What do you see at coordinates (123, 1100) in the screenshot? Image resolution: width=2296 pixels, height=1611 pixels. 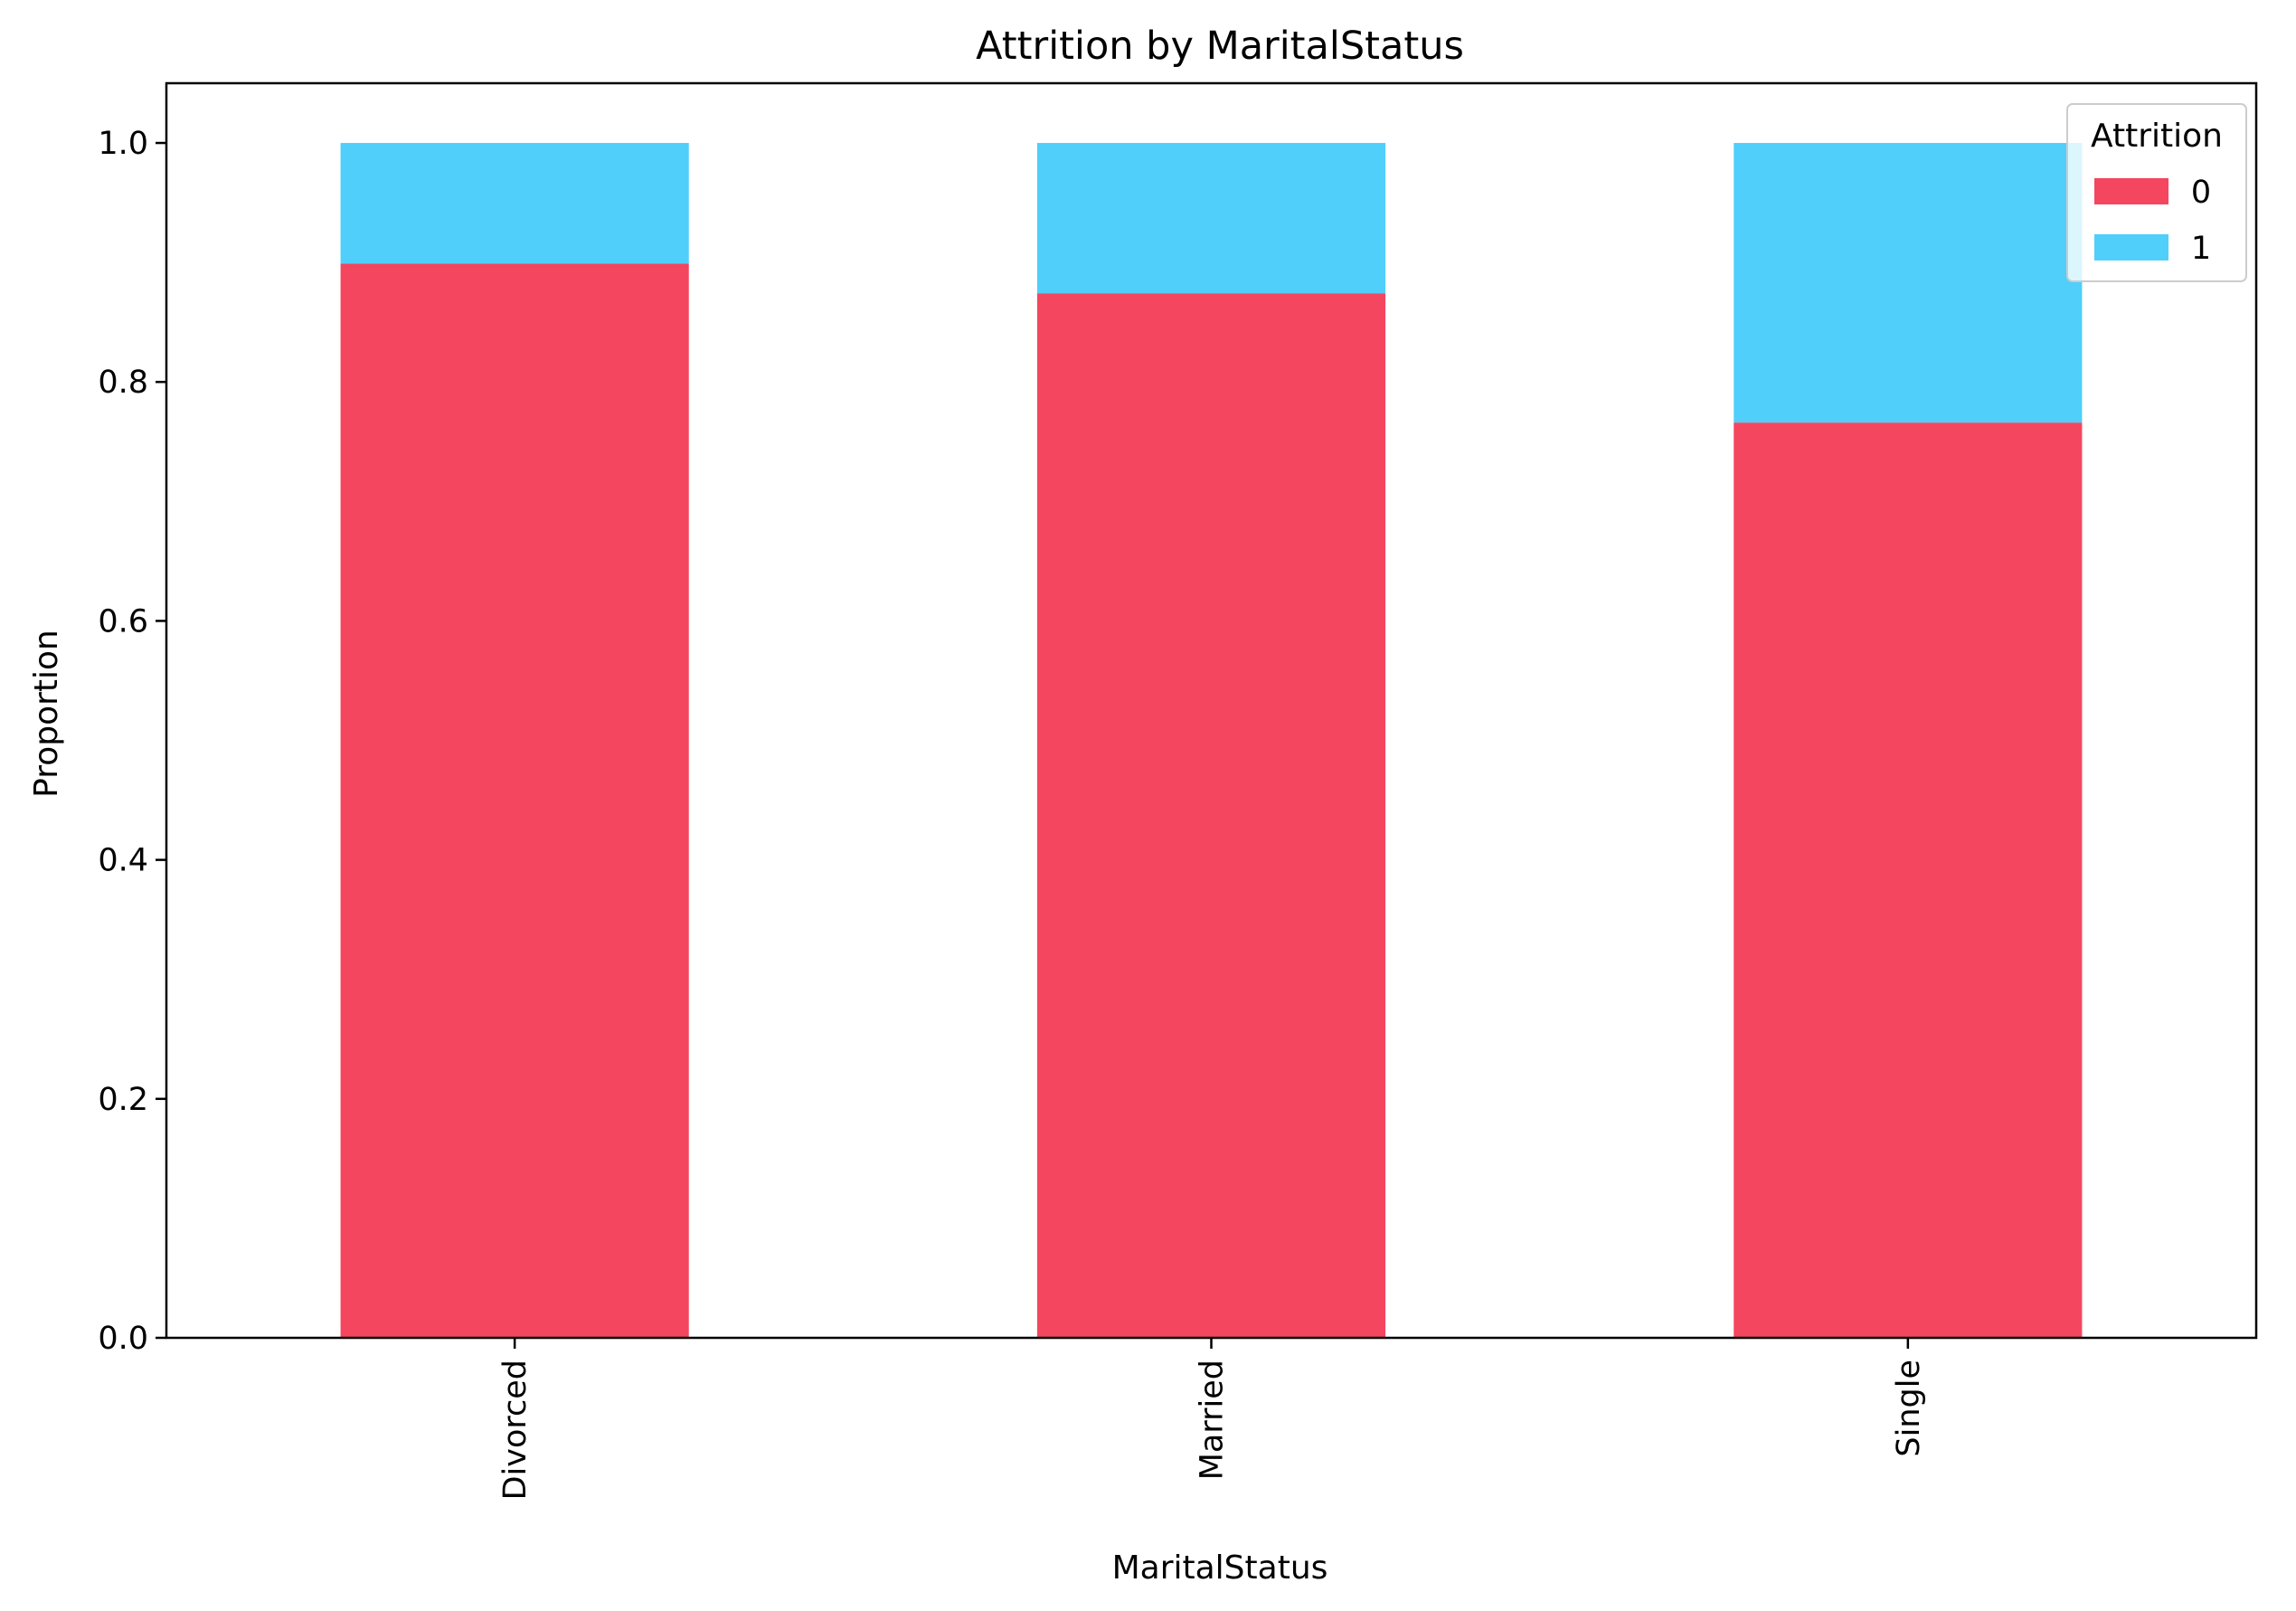 I see `y-tick-label-1: 0.2` at bounding box center [123, 1100].